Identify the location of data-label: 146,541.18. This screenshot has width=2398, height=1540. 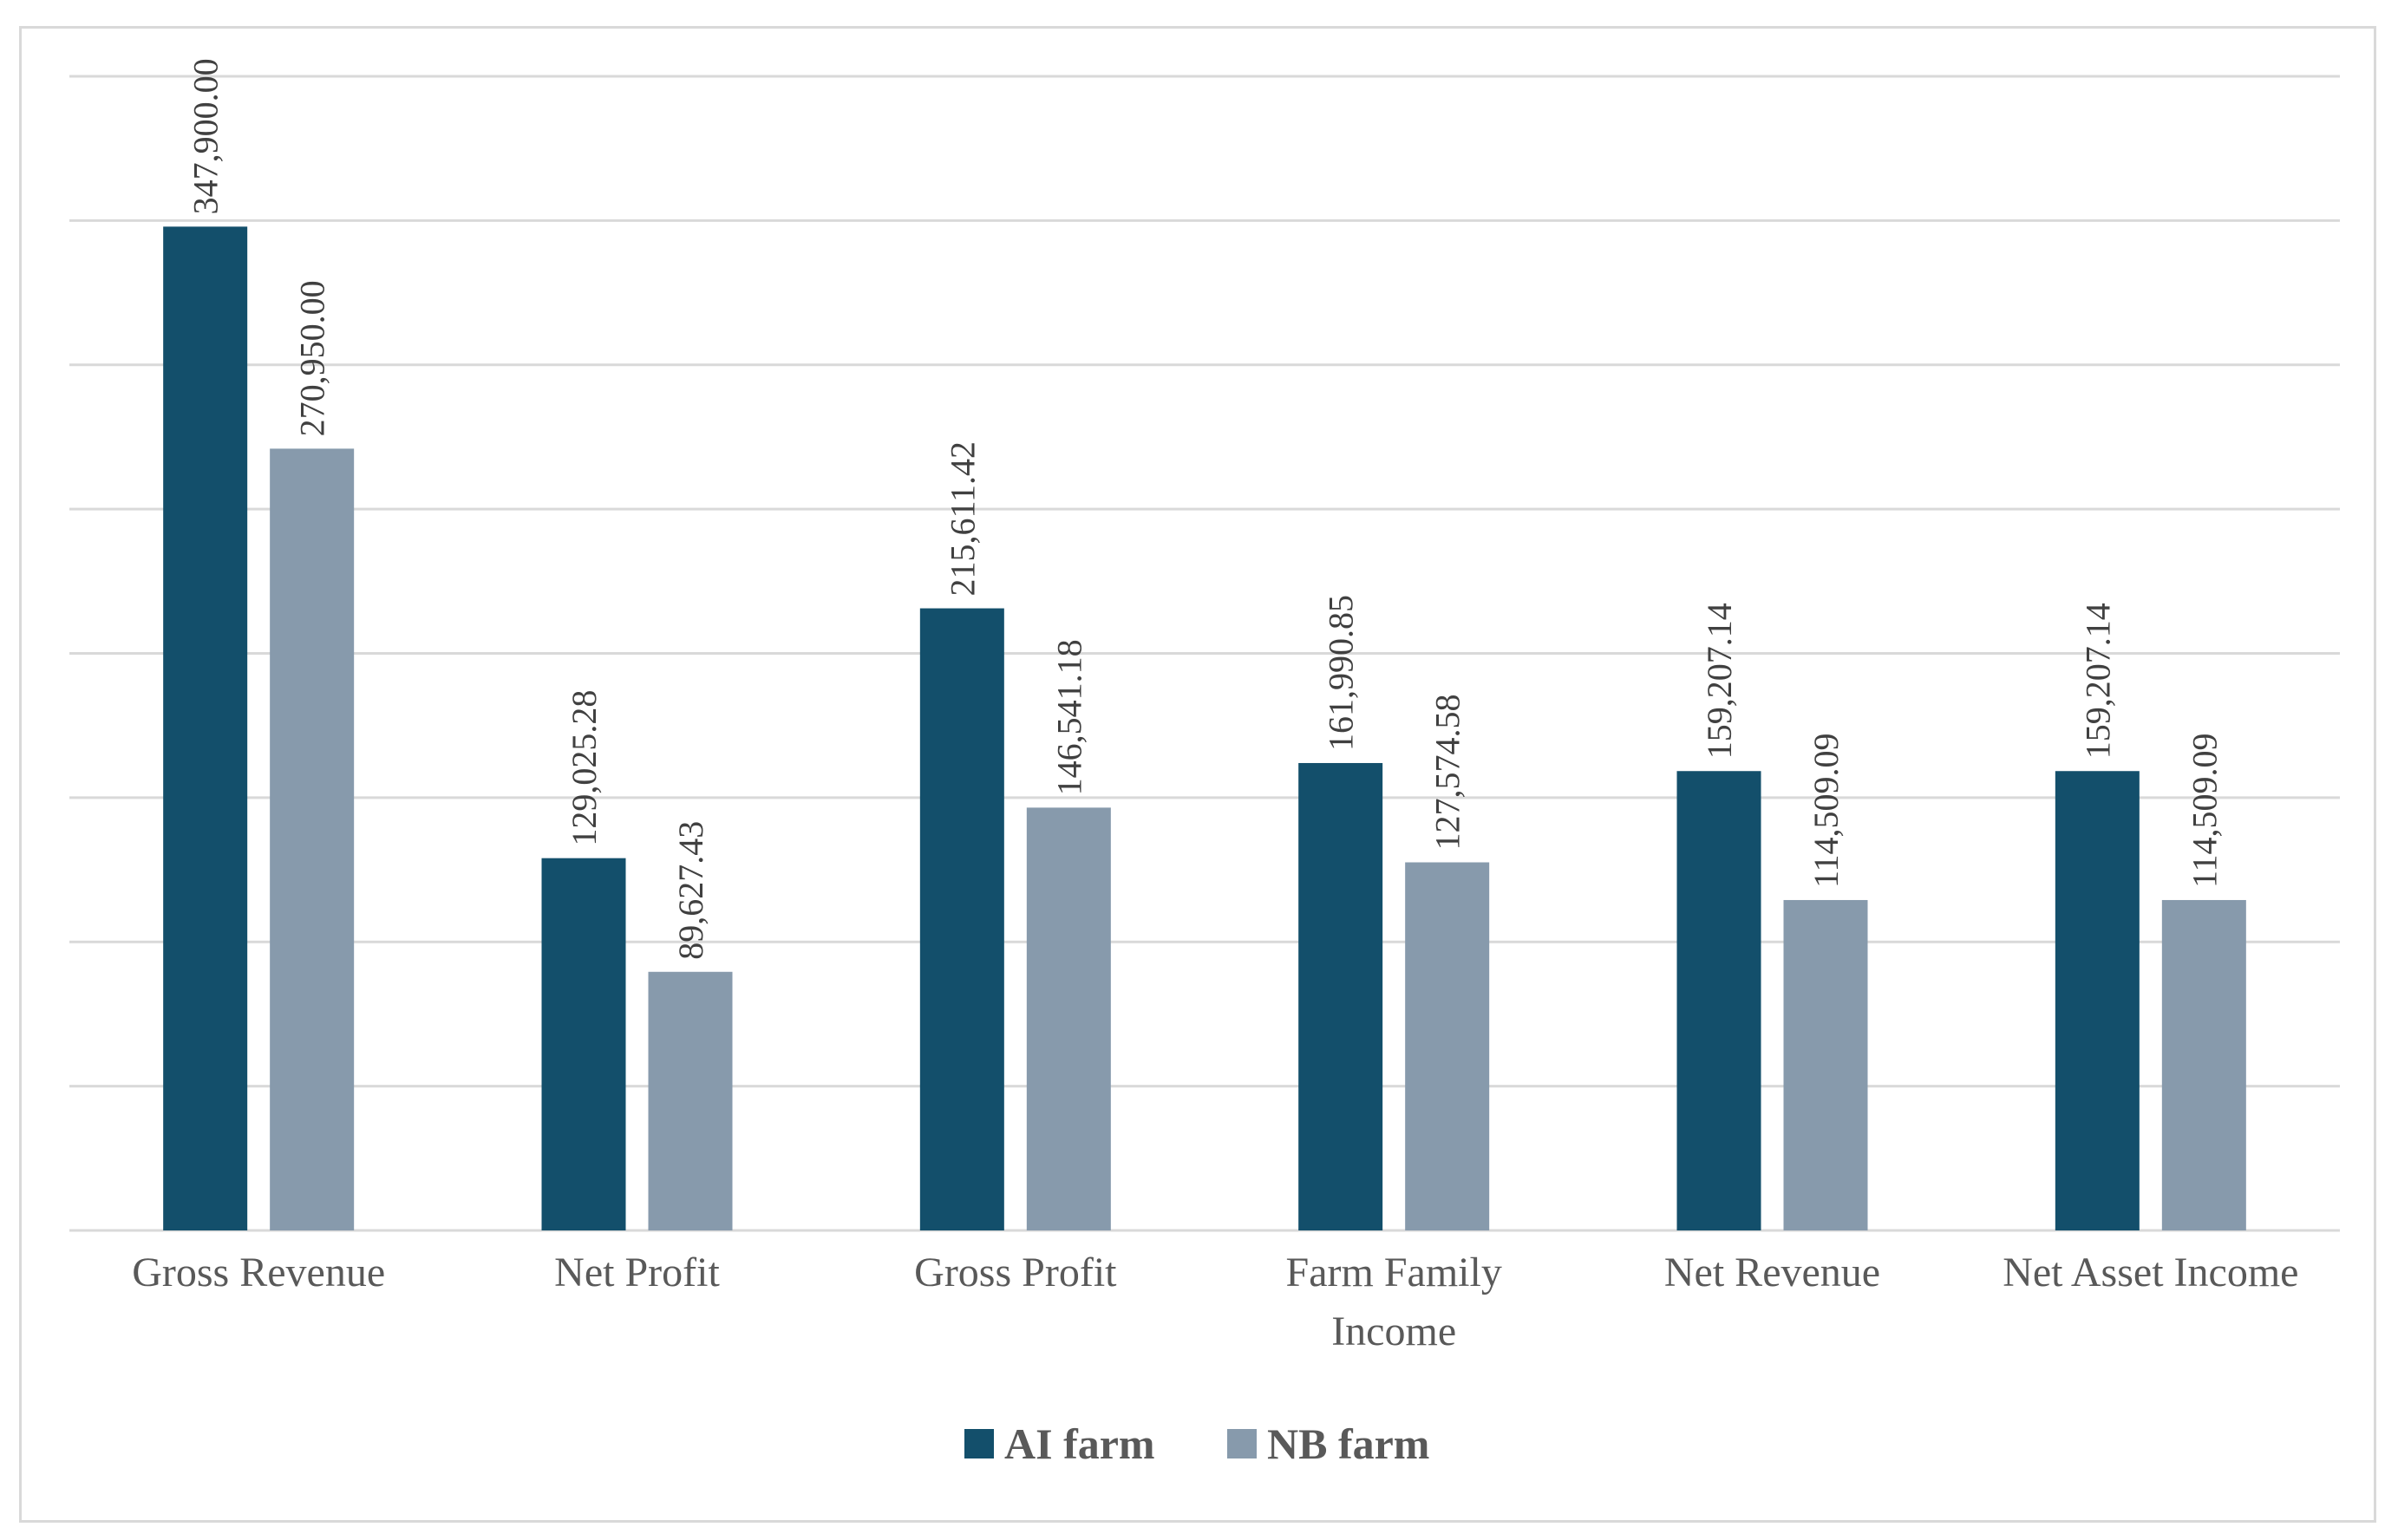
(1068, 717).